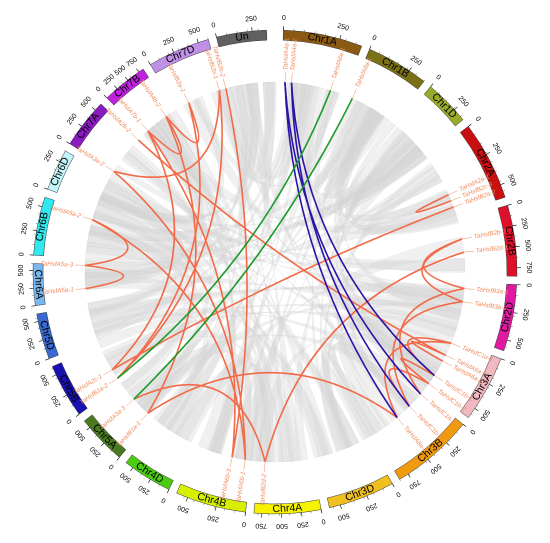 This screenshot has width=550, height=543. Describe the element at coordinates (294, 54) in the screenshot. I see `gene-label: TaHsfA4a-2` at that location.